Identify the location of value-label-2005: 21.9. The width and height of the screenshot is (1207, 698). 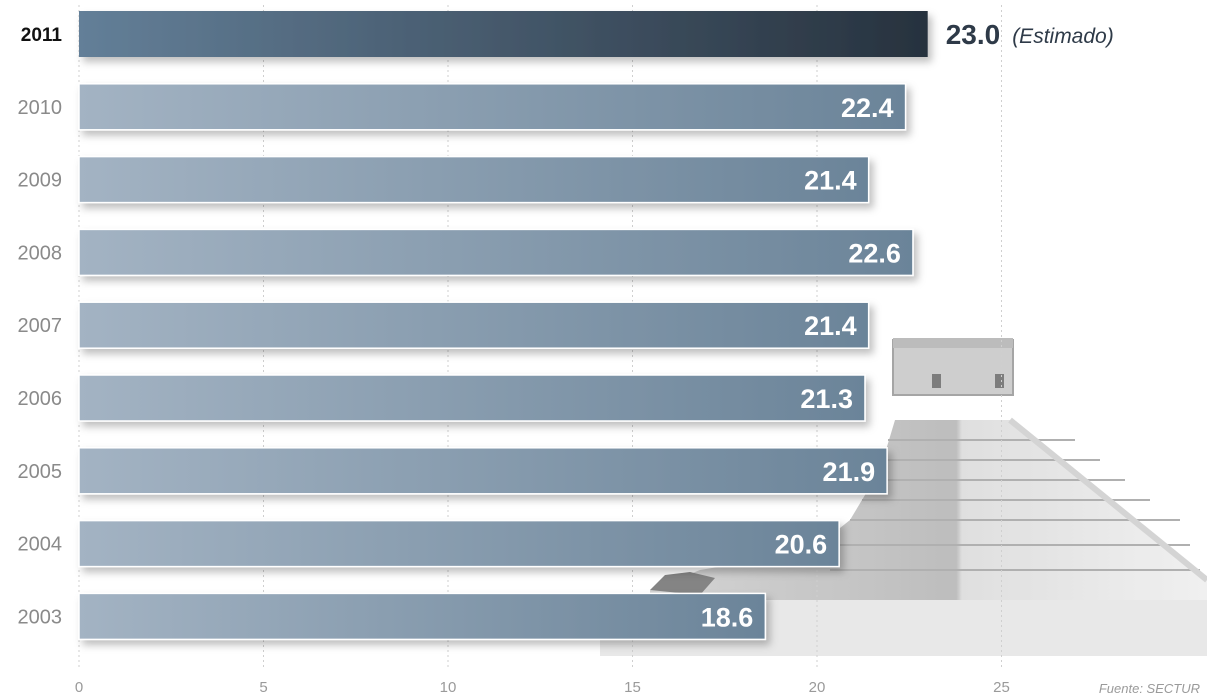
(849, 472).